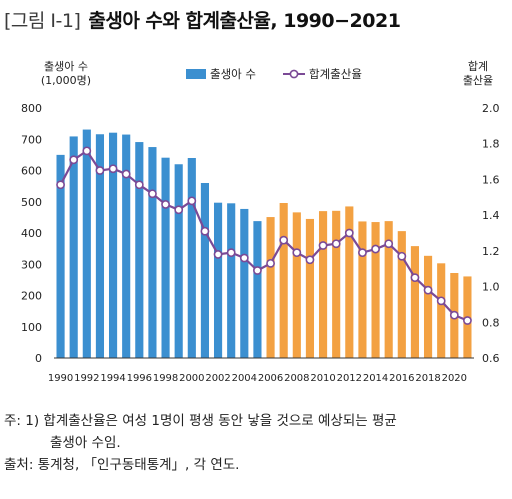  I want to click on x-tick-label: 2002, so click(217, 378).